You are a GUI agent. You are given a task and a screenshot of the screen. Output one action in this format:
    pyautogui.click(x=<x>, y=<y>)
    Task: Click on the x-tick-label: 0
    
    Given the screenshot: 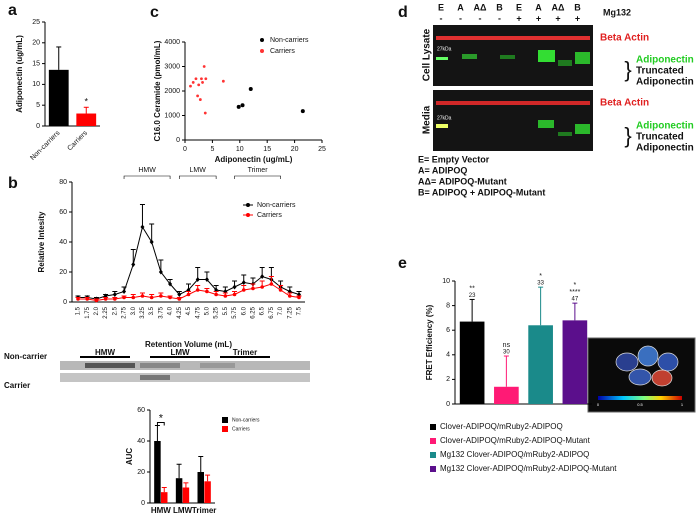 What is the action you would take?
    pyautogui.click(x=185, y=149)
    